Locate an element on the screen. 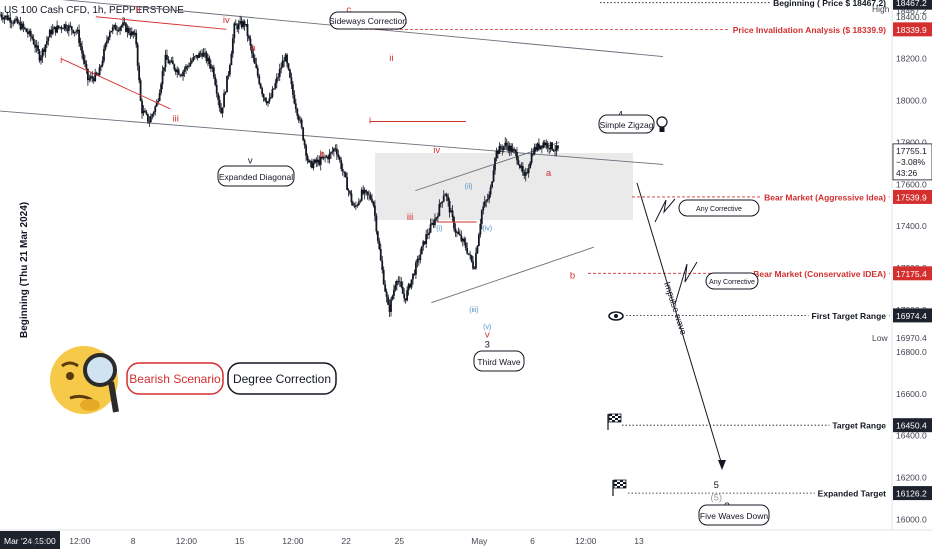 Image resolution: width=932 pixels, height=550 pixels. price-tag-text: 16974.4 is located at coordinates (911, 316).